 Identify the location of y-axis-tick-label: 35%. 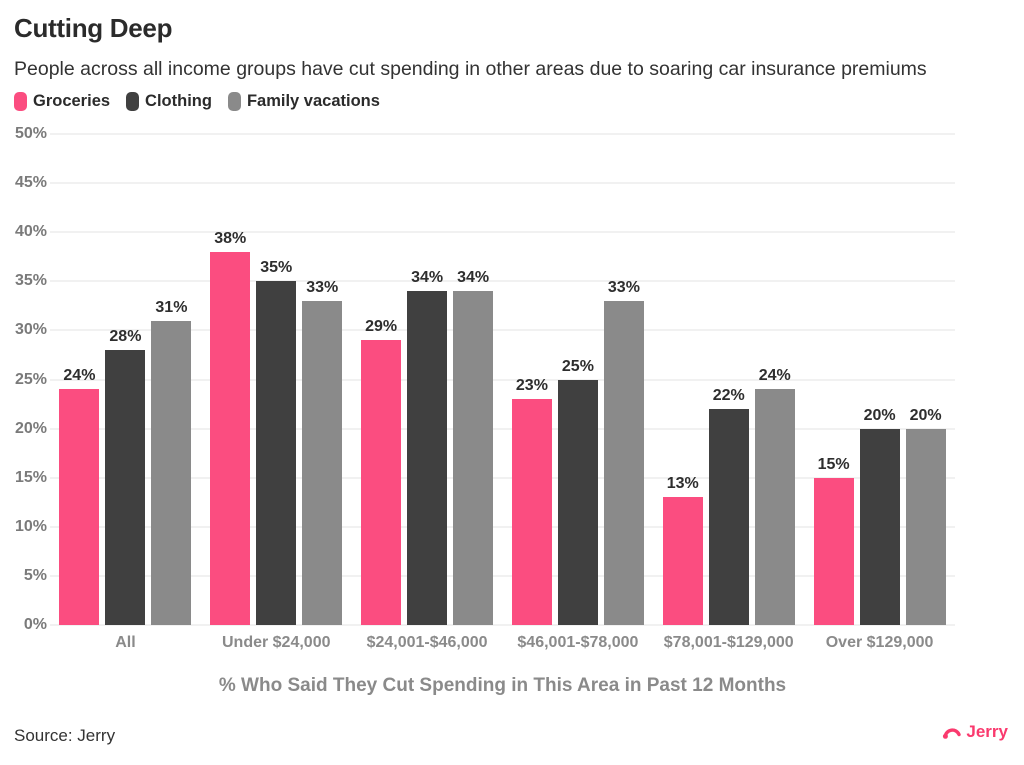
(30, 281).